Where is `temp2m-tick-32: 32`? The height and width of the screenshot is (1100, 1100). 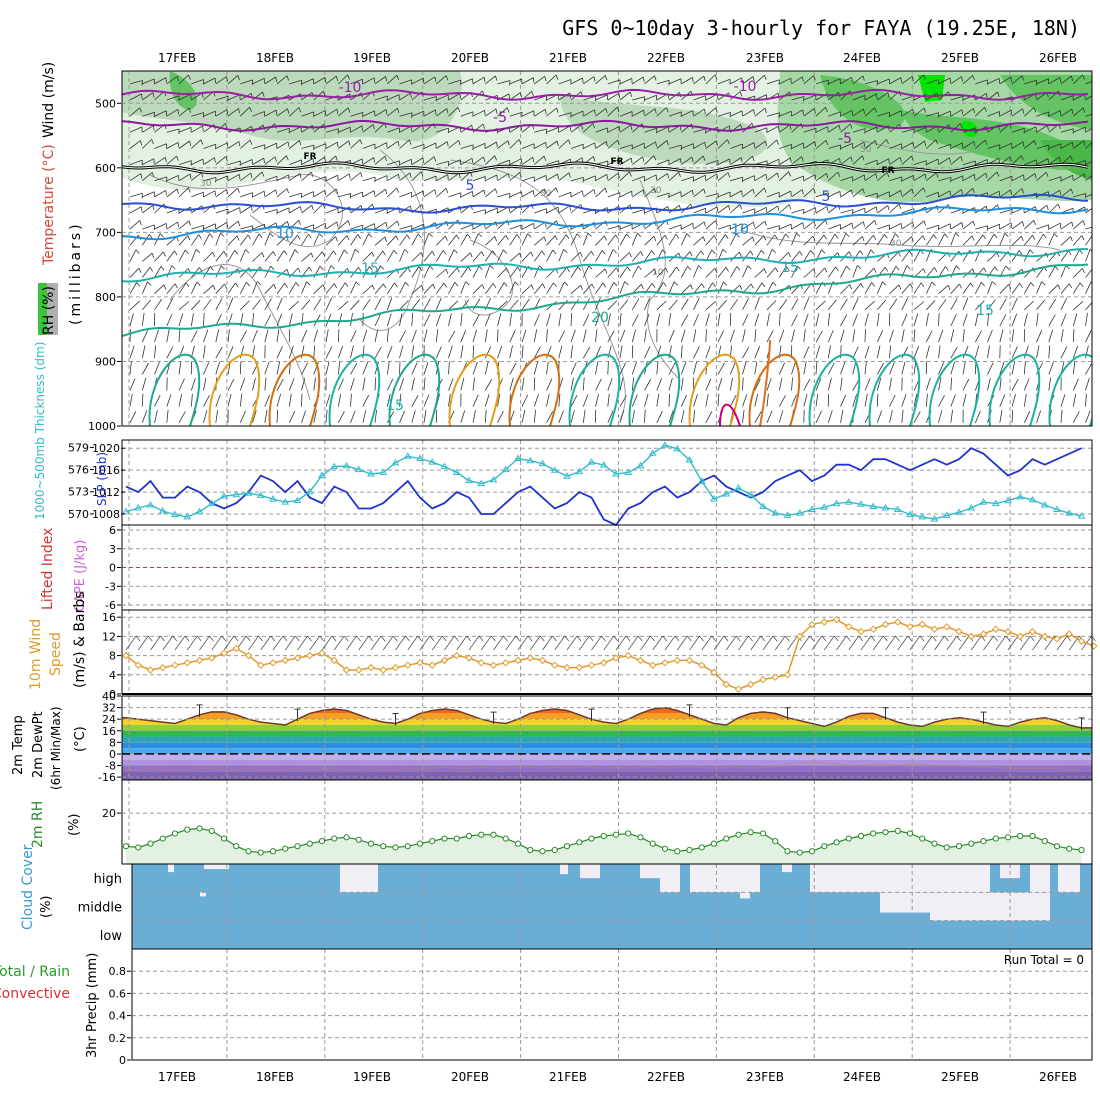
temp2m-tick-32: 32 is located at coordinates (109, 708).